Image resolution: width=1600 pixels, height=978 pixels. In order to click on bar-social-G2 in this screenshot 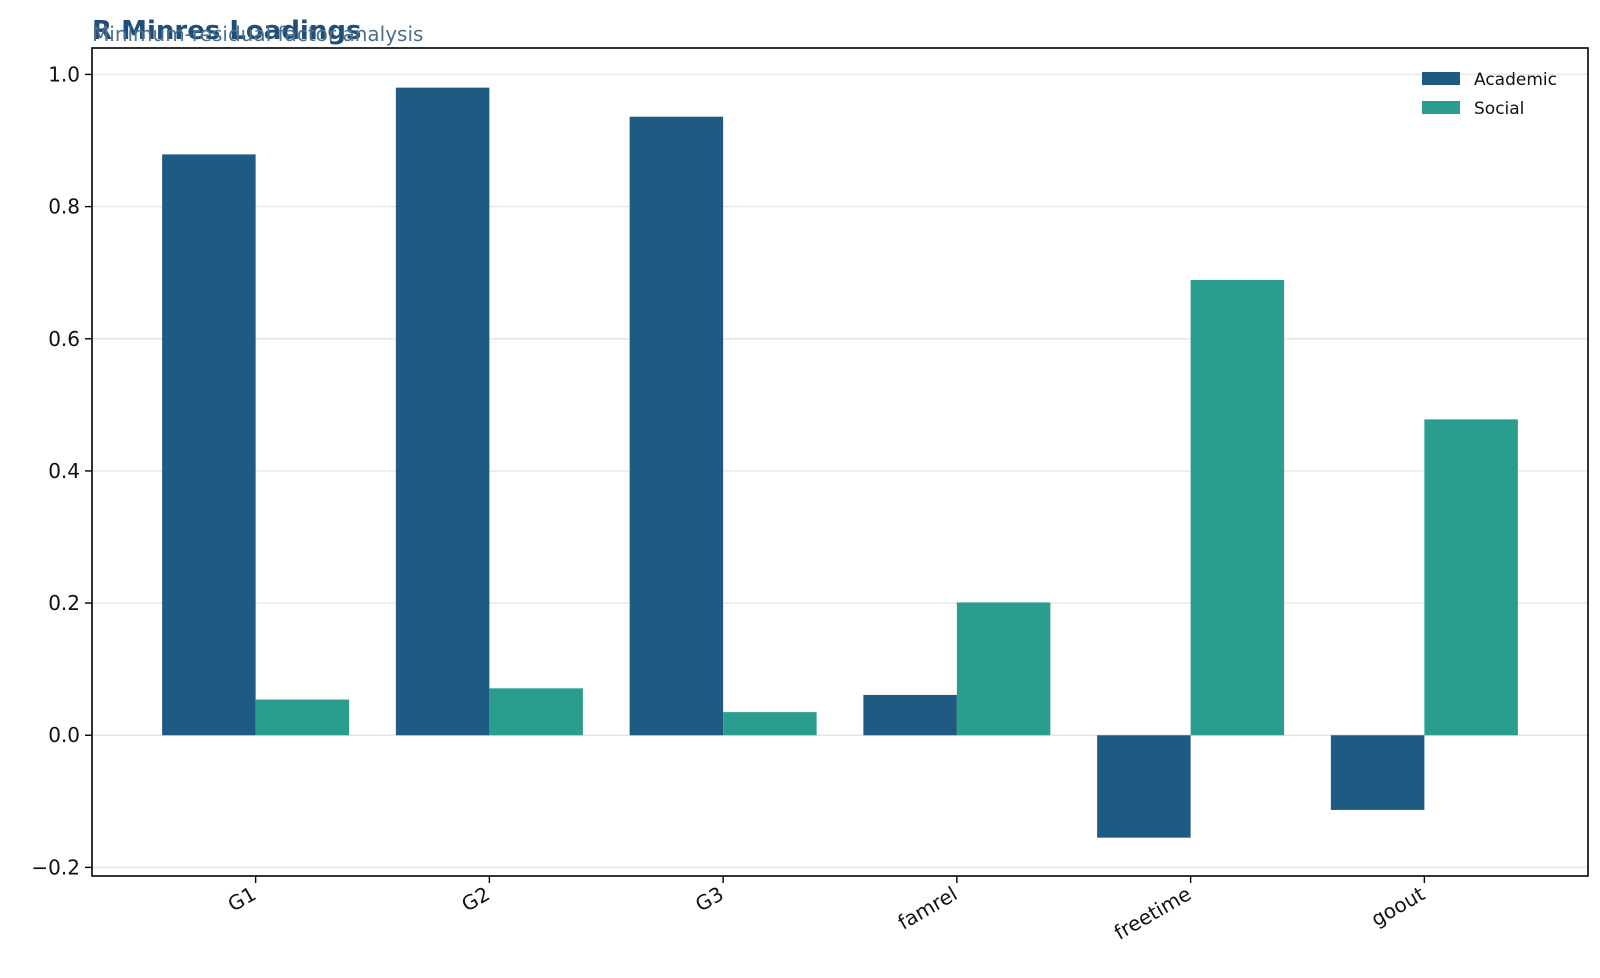, I will do `click(536, 712)`.